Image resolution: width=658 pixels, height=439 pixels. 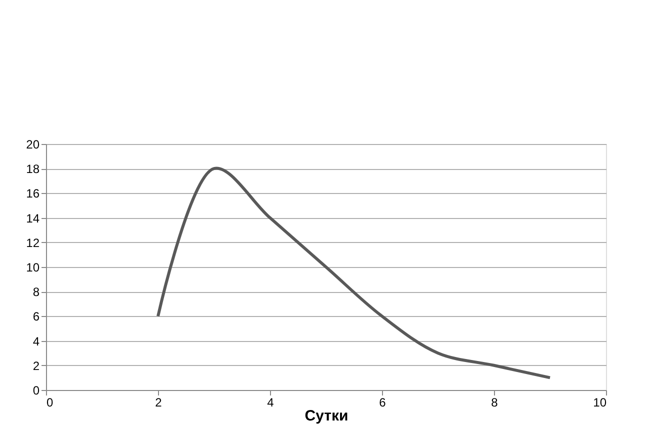 I want to click on y-tick-label: 12, so click(x=33, y=243).